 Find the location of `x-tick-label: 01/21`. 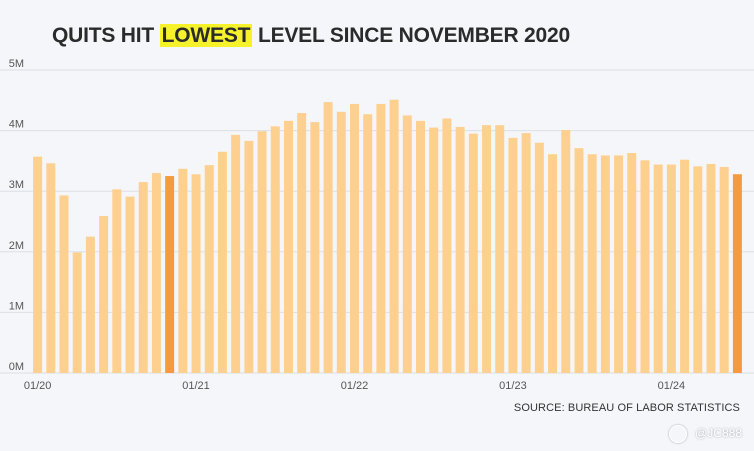

x-tick-label: 01/21 is located at coordinates (196, 386).